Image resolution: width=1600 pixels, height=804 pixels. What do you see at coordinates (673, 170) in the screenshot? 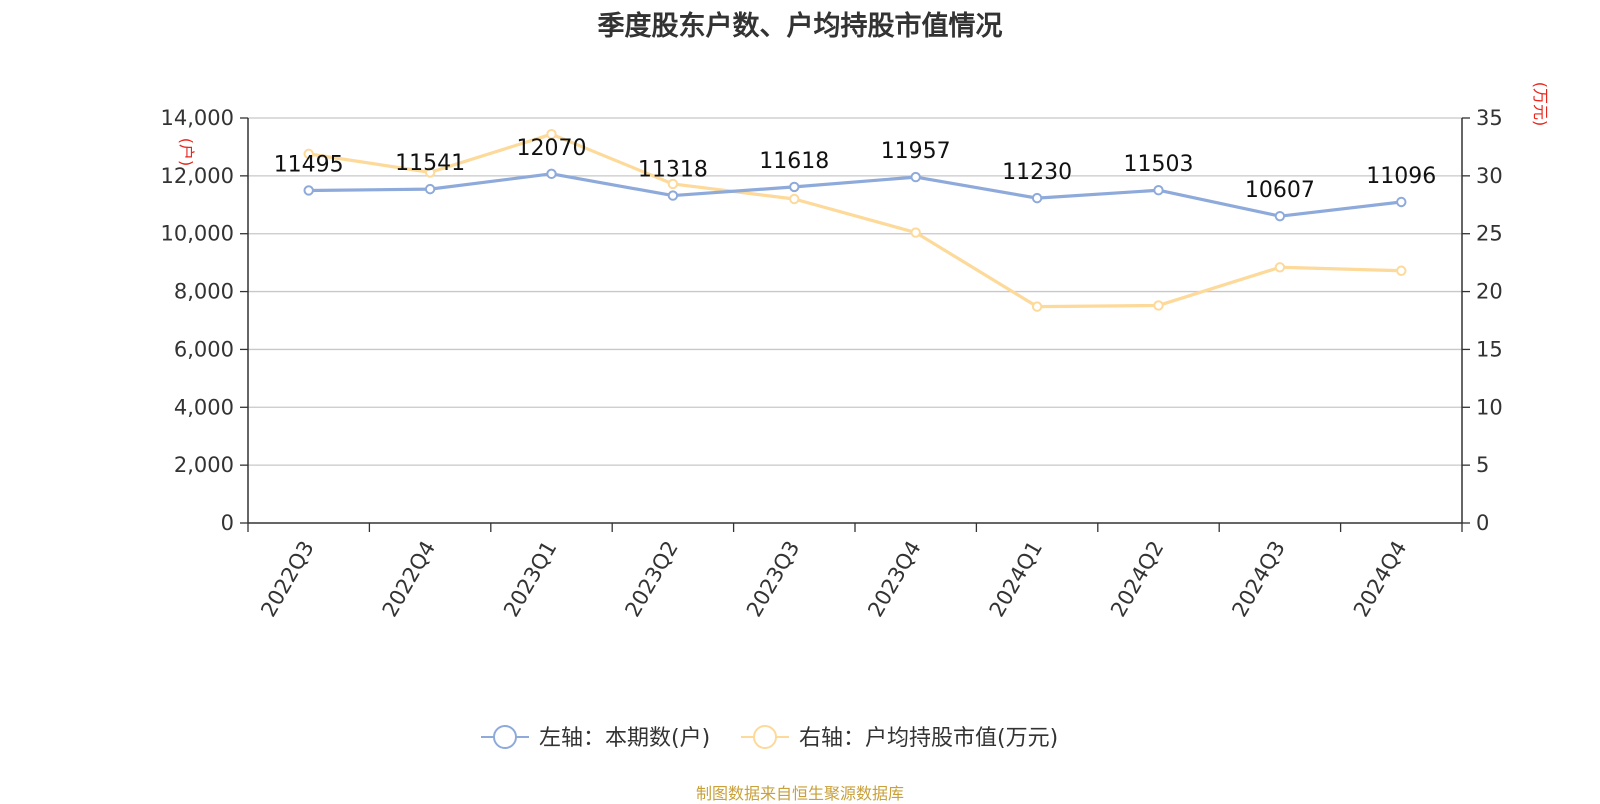
I see `data-label: 11318` at bounding box center [673, 170].